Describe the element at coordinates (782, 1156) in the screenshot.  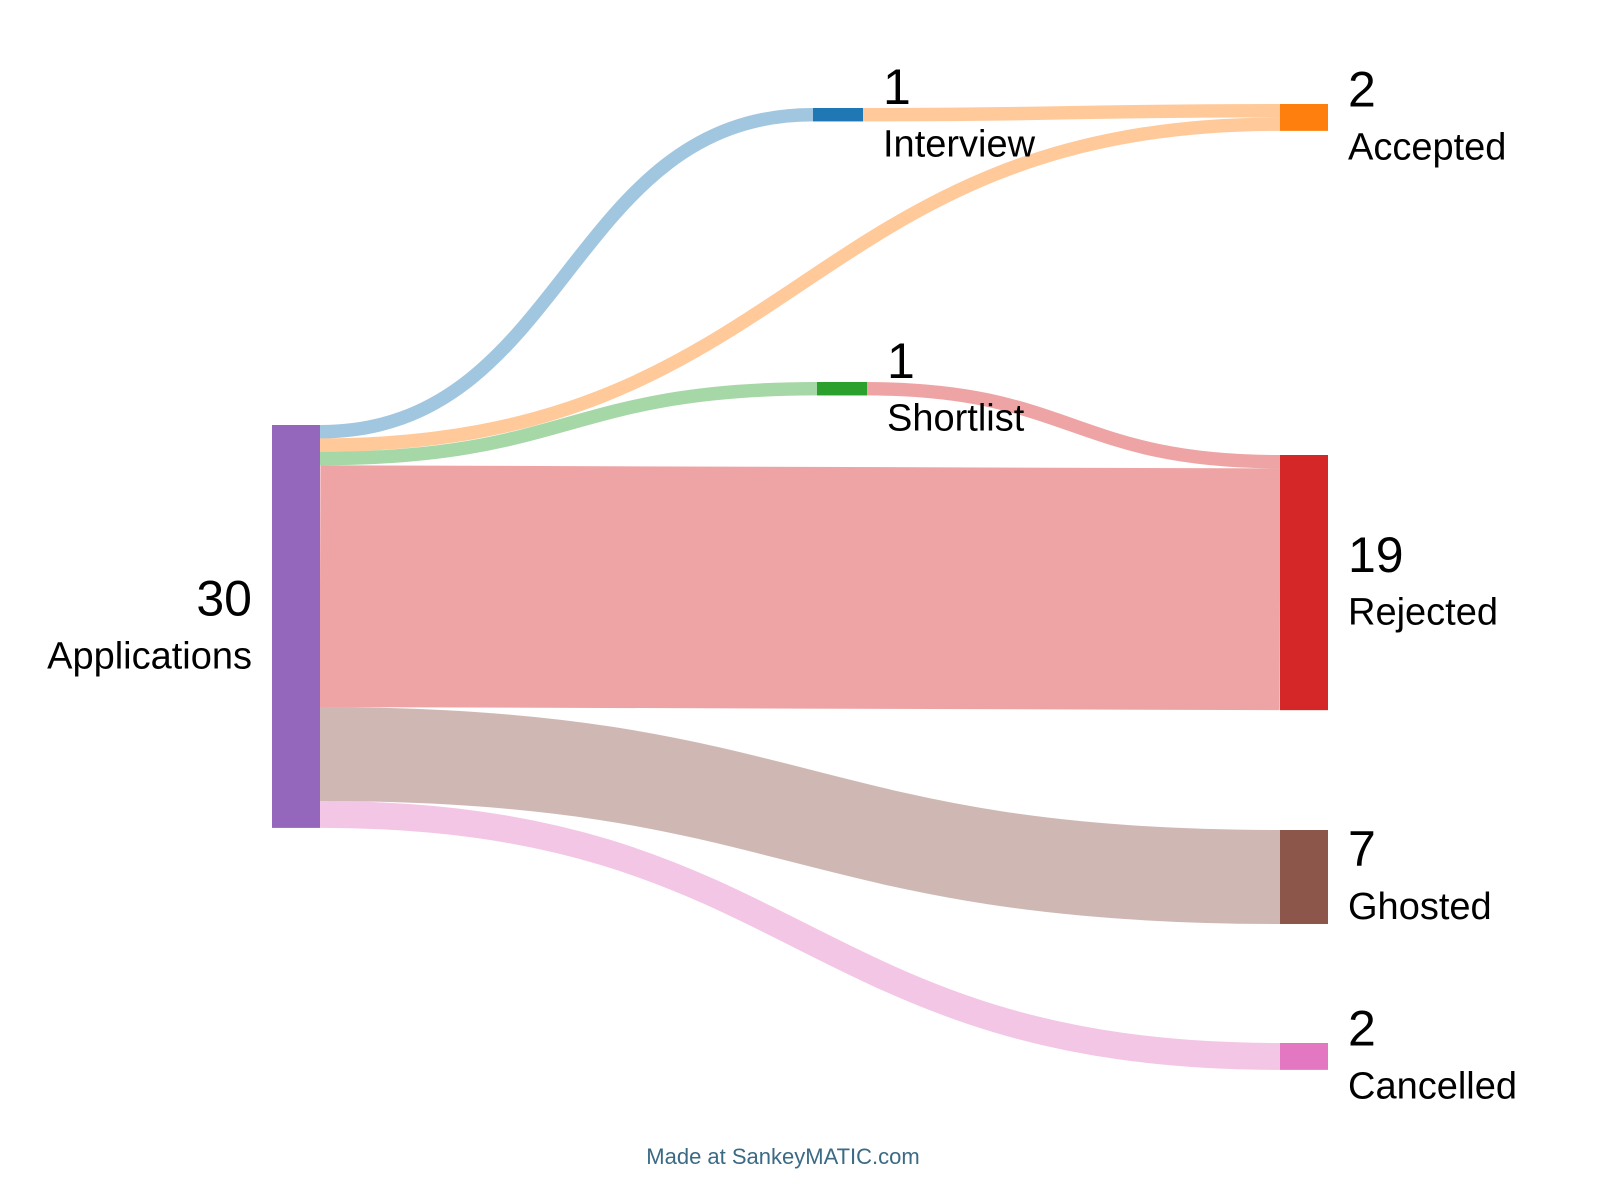
I see `footer: Made at SankeyMATIC.com` at that location.